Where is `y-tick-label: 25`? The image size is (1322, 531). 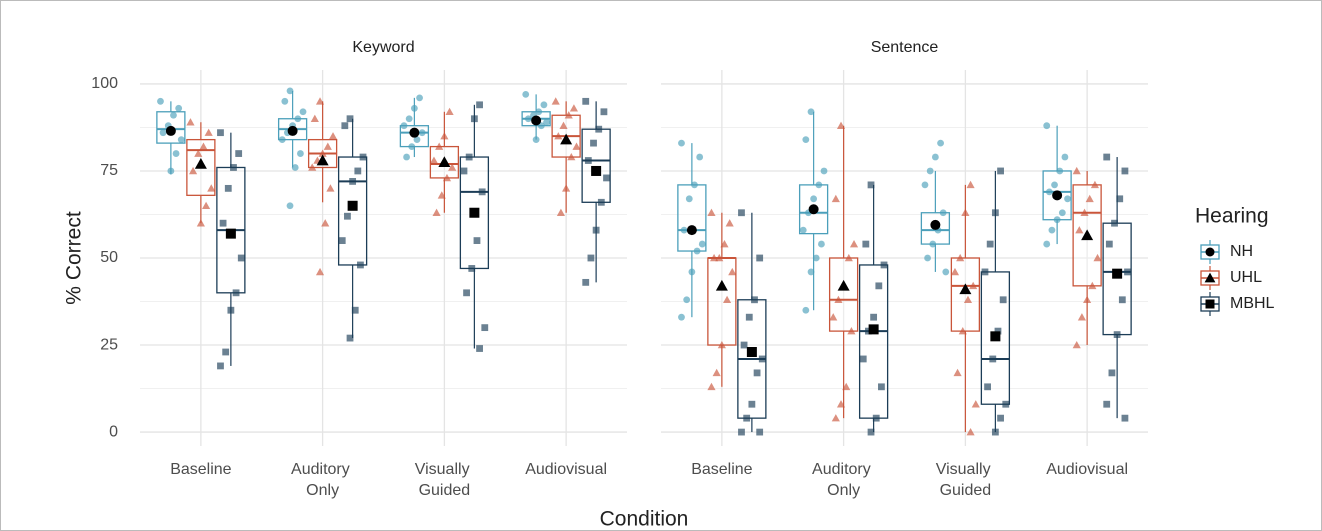 y-tick-label: 25 is located at coordinates (109, 344).